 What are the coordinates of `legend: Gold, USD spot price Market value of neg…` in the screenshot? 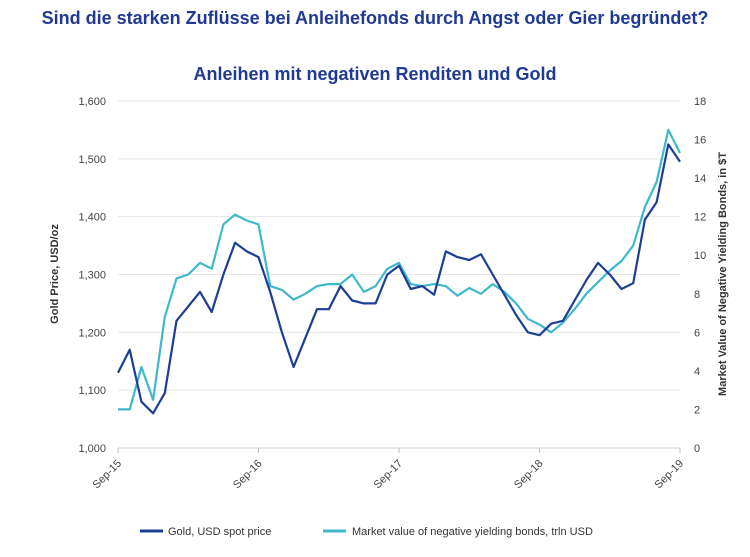 It's located at (366, 532).